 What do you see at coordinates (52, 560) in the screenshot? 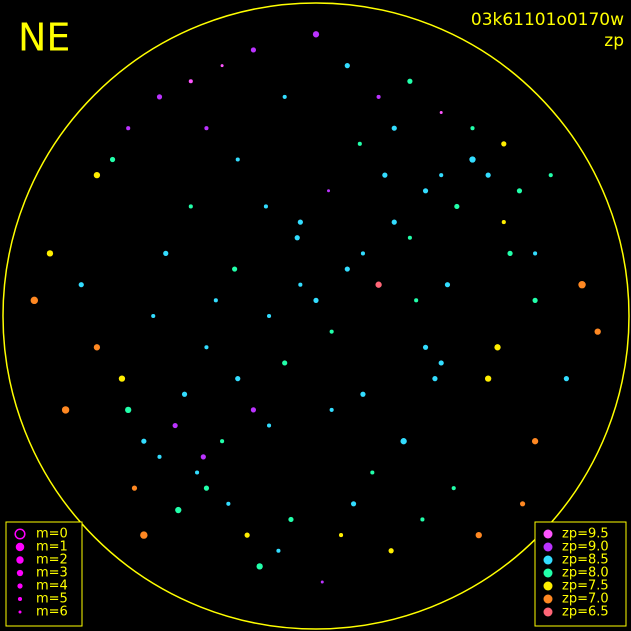
I see `size-legend-label: m=2` at bounding box center [52, 560].